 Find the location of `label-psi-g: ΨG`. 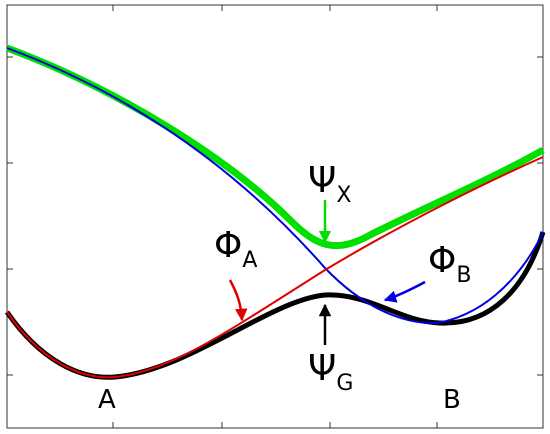

label-psi-g: ΨG is located at coordinates (330, 372).